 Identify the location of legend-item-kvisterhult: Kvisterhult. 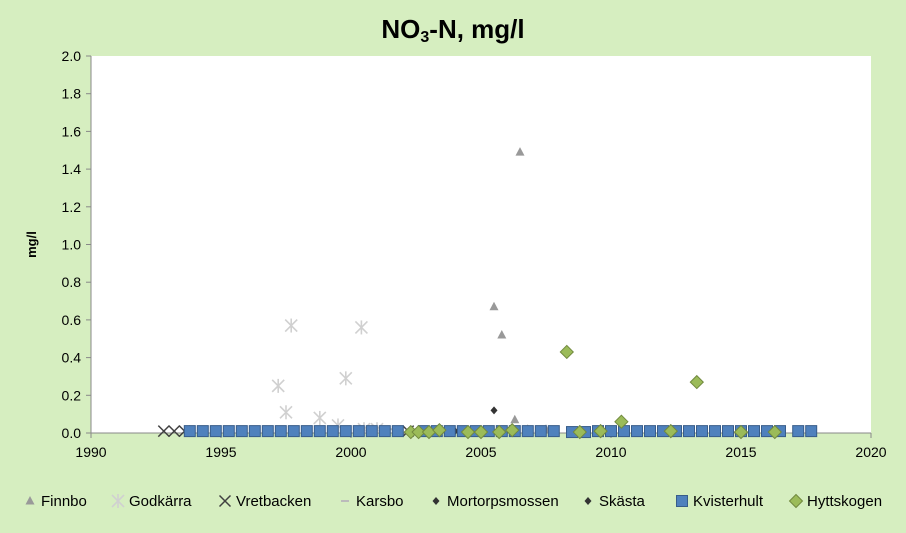
(720, 501).